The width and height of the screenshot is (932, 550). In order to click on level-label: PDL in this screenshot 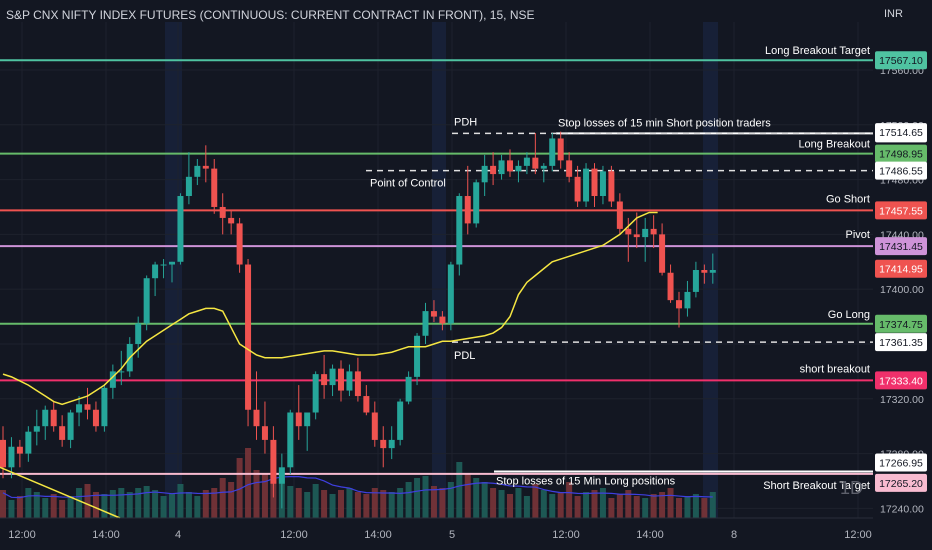, I will do `click(464, 356)`.